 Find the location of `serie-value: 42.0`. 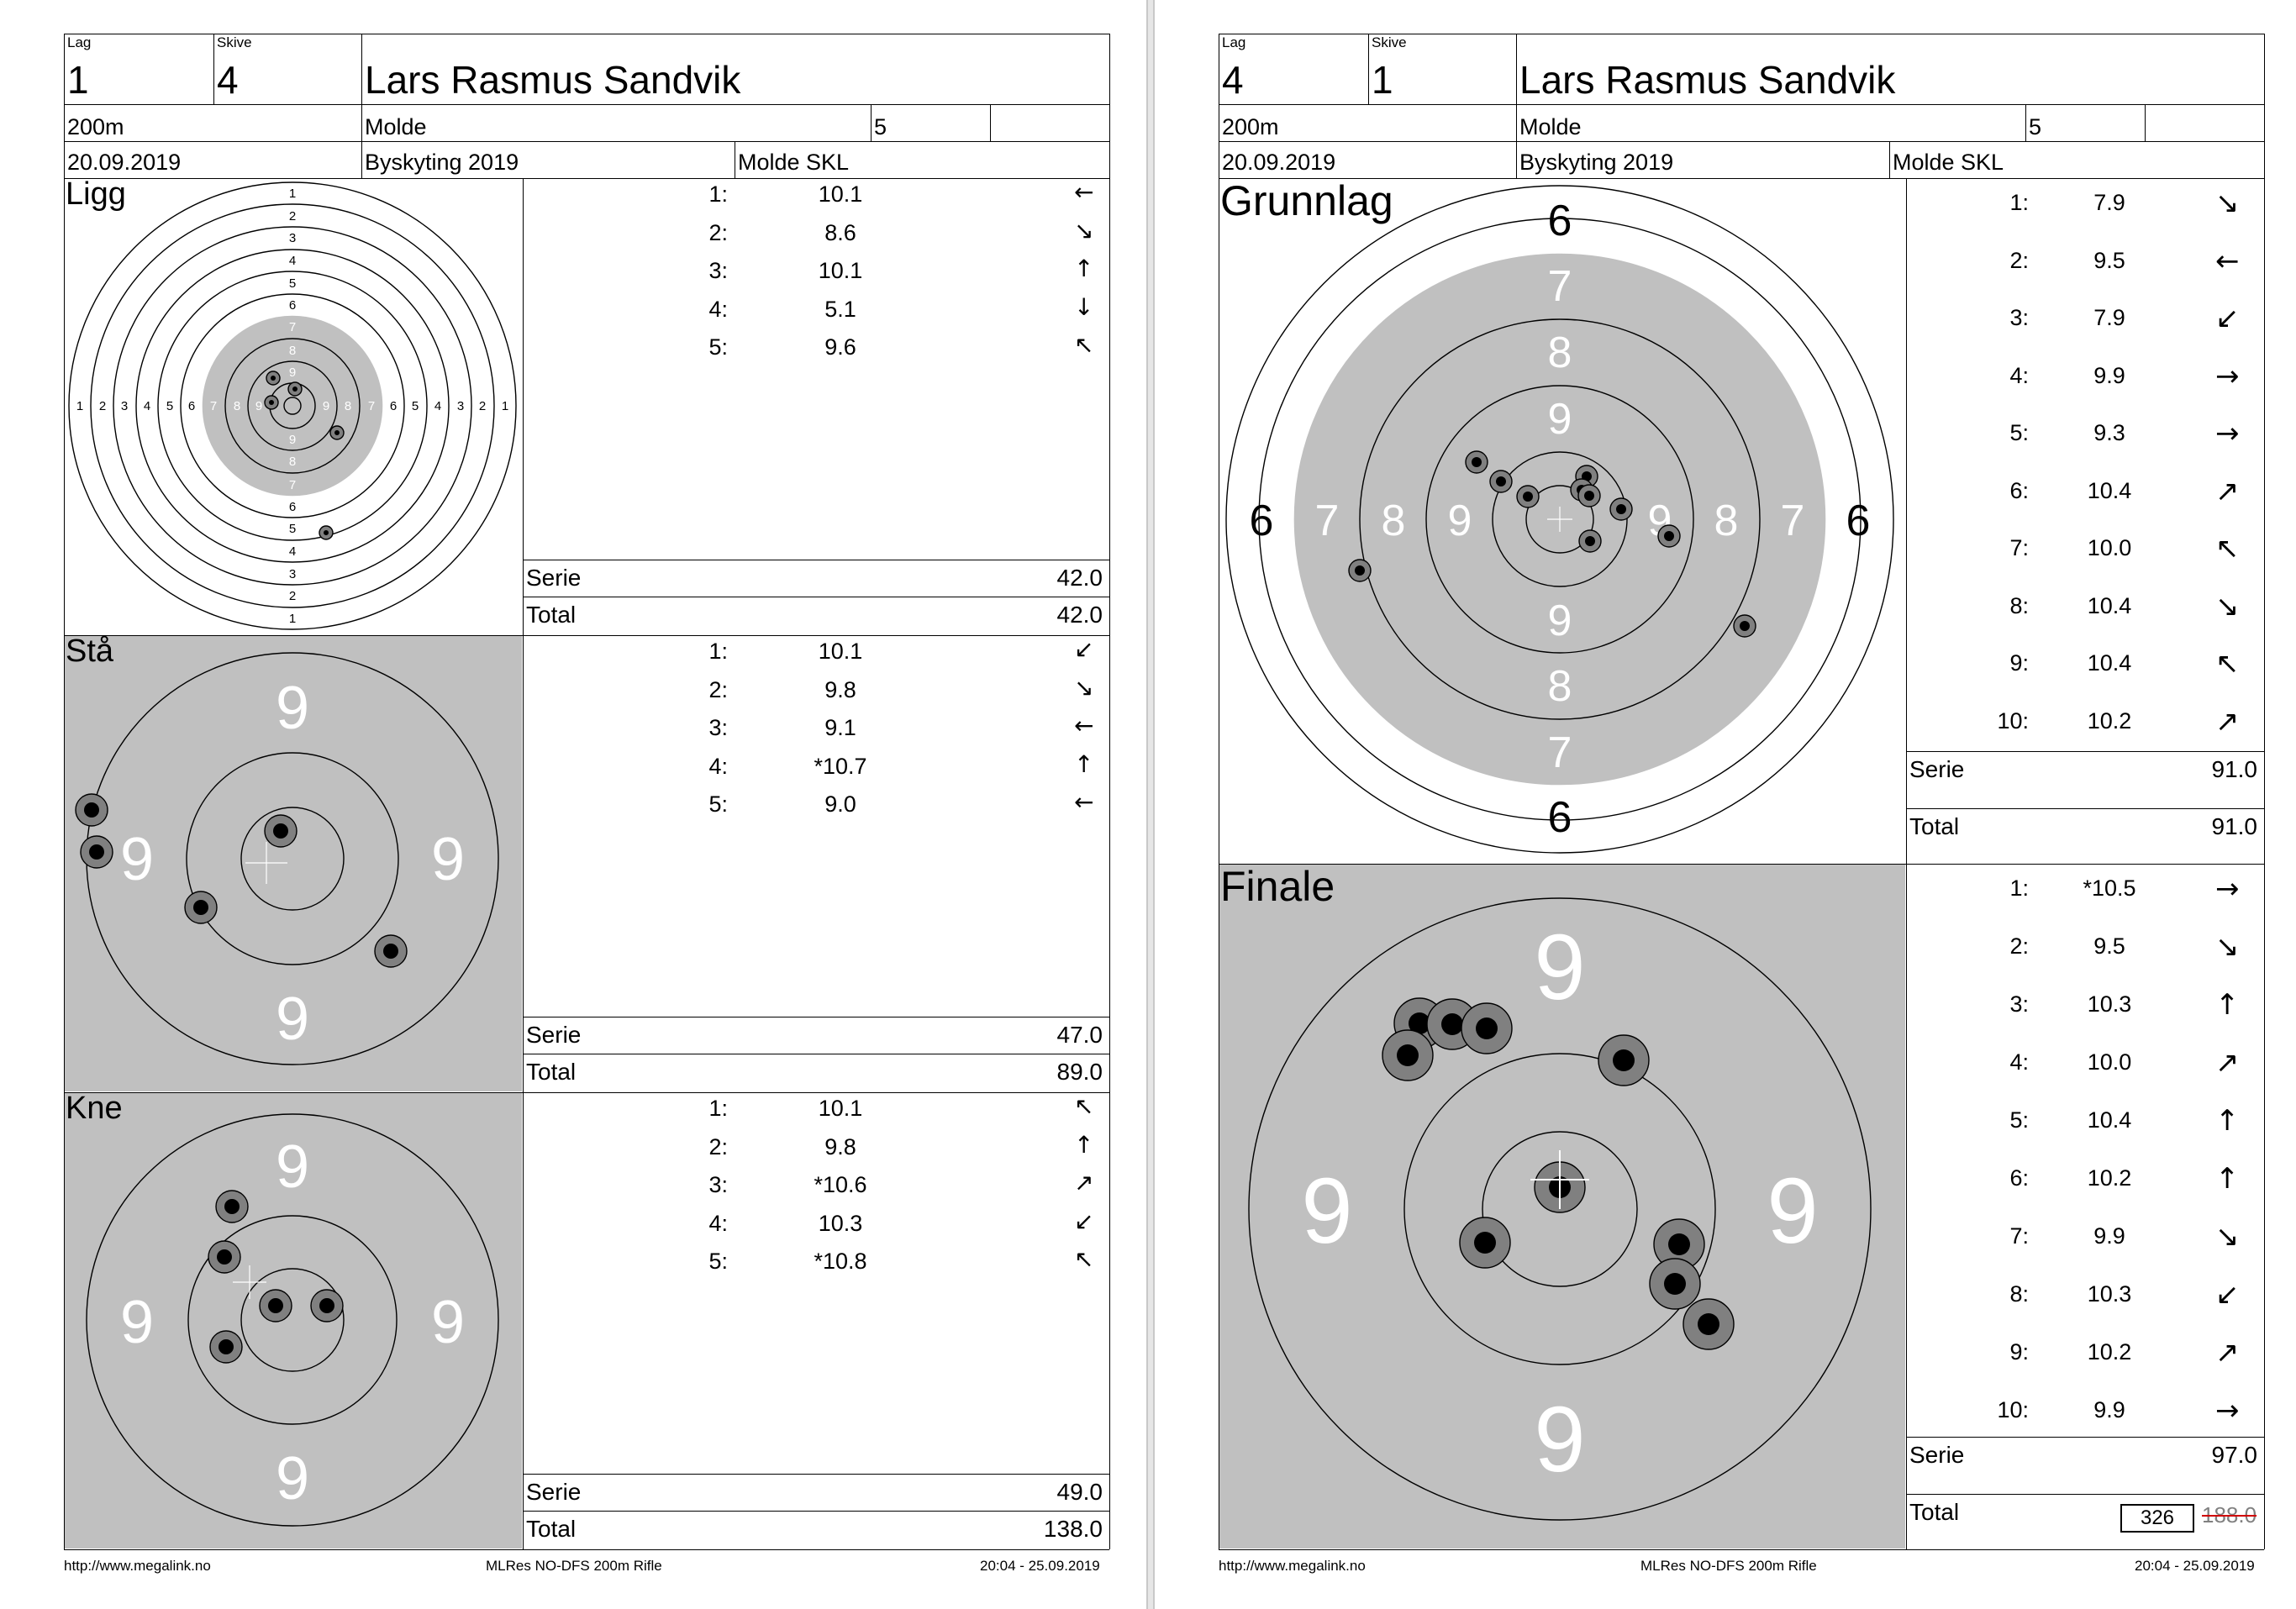

serie-value: 42.0 is located at coordinates (1079, 578).